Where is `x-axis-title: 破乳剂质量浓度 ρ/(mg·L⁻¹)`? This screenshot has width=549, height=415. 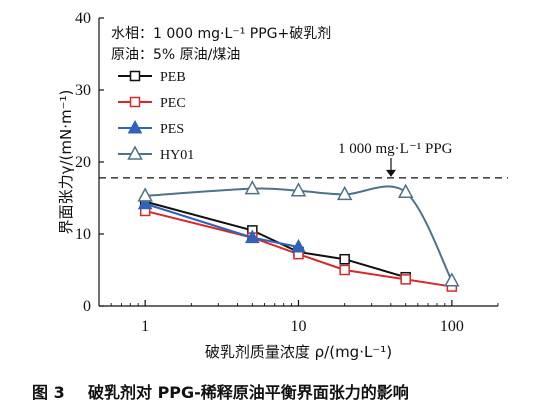 x-axis-title: 破乳剂质量浓度 ρ/(mg·L⁻¹) is located at coordinates (298, 352).